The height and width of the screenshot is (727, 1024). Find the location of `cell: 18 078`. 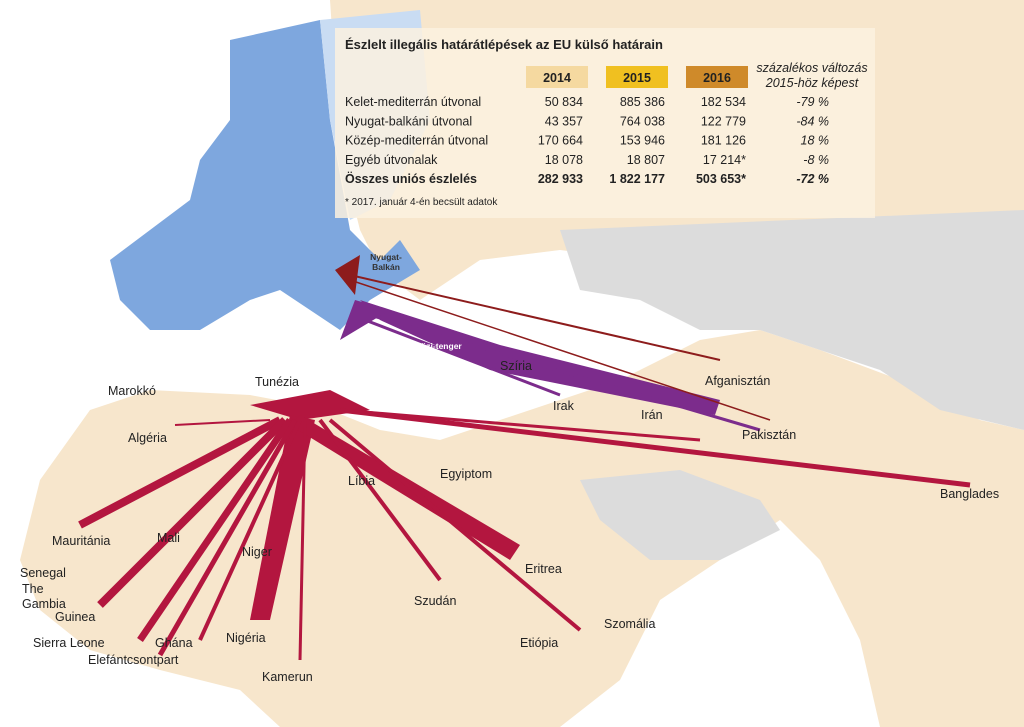

cell: 18 078 is located at coordinates (564, 160).